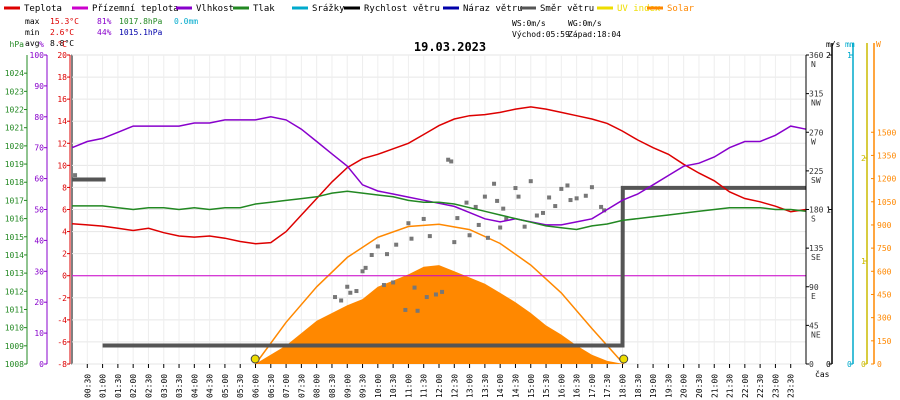 Image resolution: width=900 pixels, height=400 pixels. Describe the element at coordinates (816, 248) in the screenshot. I see `axis-wind-dir-label-5: 135` at that location.